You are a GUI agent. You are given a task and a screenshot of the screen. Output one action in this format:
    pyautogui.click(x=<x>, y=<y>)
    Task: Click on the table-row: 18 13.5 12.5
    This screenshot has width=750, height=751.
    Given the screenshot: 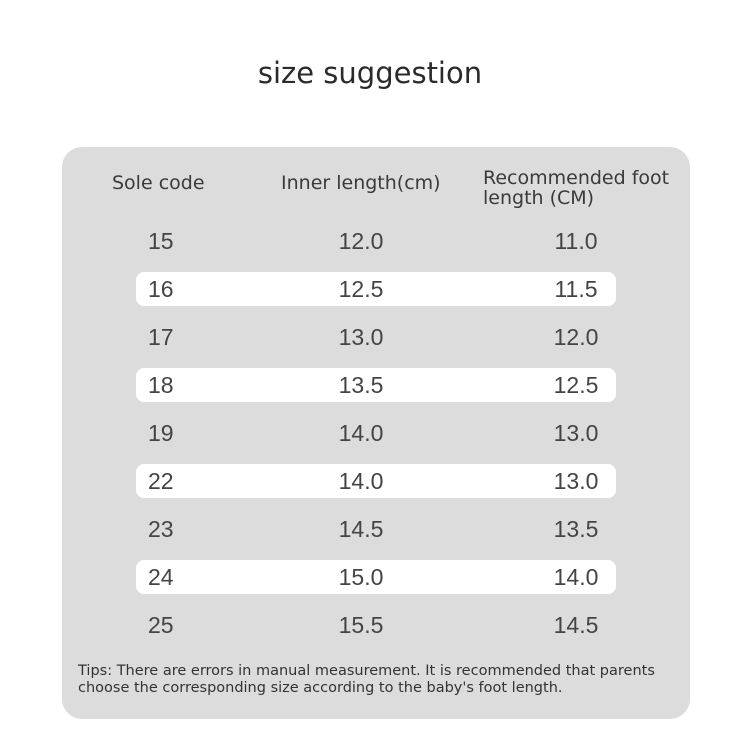 What is the action you would take?
    pyautogui.click(x=376, y=385)
    